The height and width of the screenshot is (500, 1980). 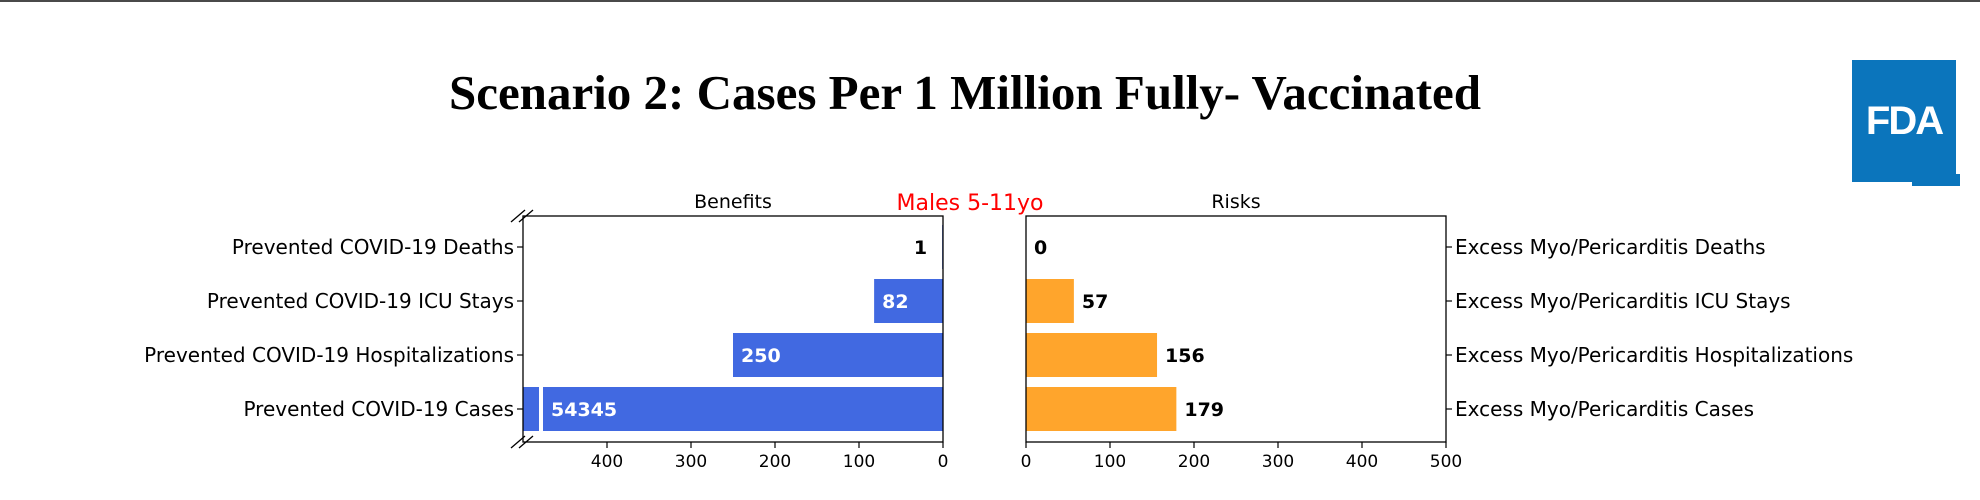 What do you see at coordinates (584, 410) in the screenshot?
I see `value-label-prevented-covid-19-cases: 54345` at bounding box center [584, 410].